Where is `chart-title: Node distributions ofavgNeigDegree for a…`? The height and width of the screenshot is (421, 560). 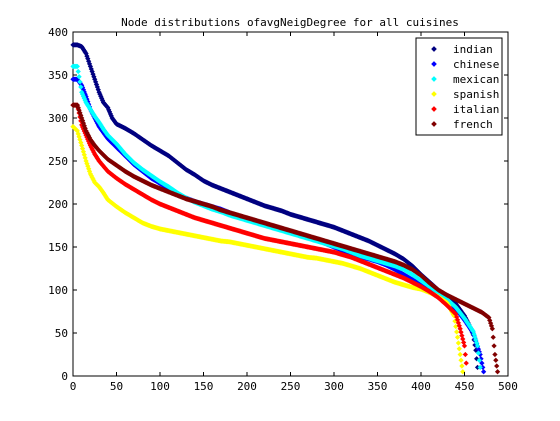
chart-title: Node distributions ofavgNeigDegree for a… is located at coordinates (290, 22).